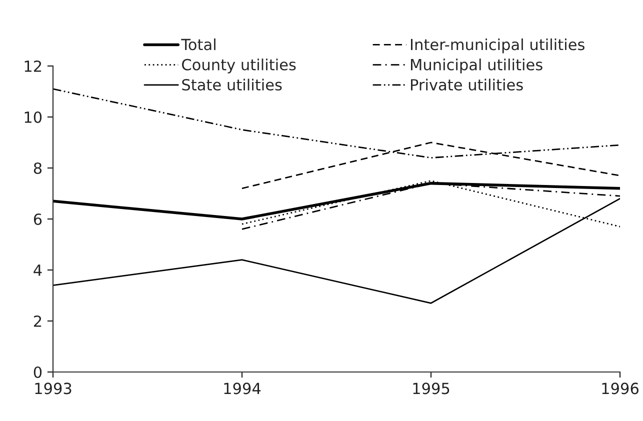 This screenshot has height=421, width=643. Describe the element at coordinates (38, 372) in the screenshot. I see `y-tick-label: 0` at that location.